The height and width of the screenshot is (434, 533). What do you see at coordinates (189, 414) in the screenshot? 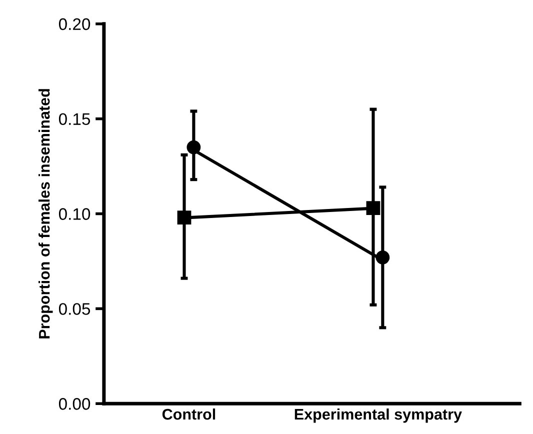
I see `x-tick-label: Control` at bounding box center [189, 414].